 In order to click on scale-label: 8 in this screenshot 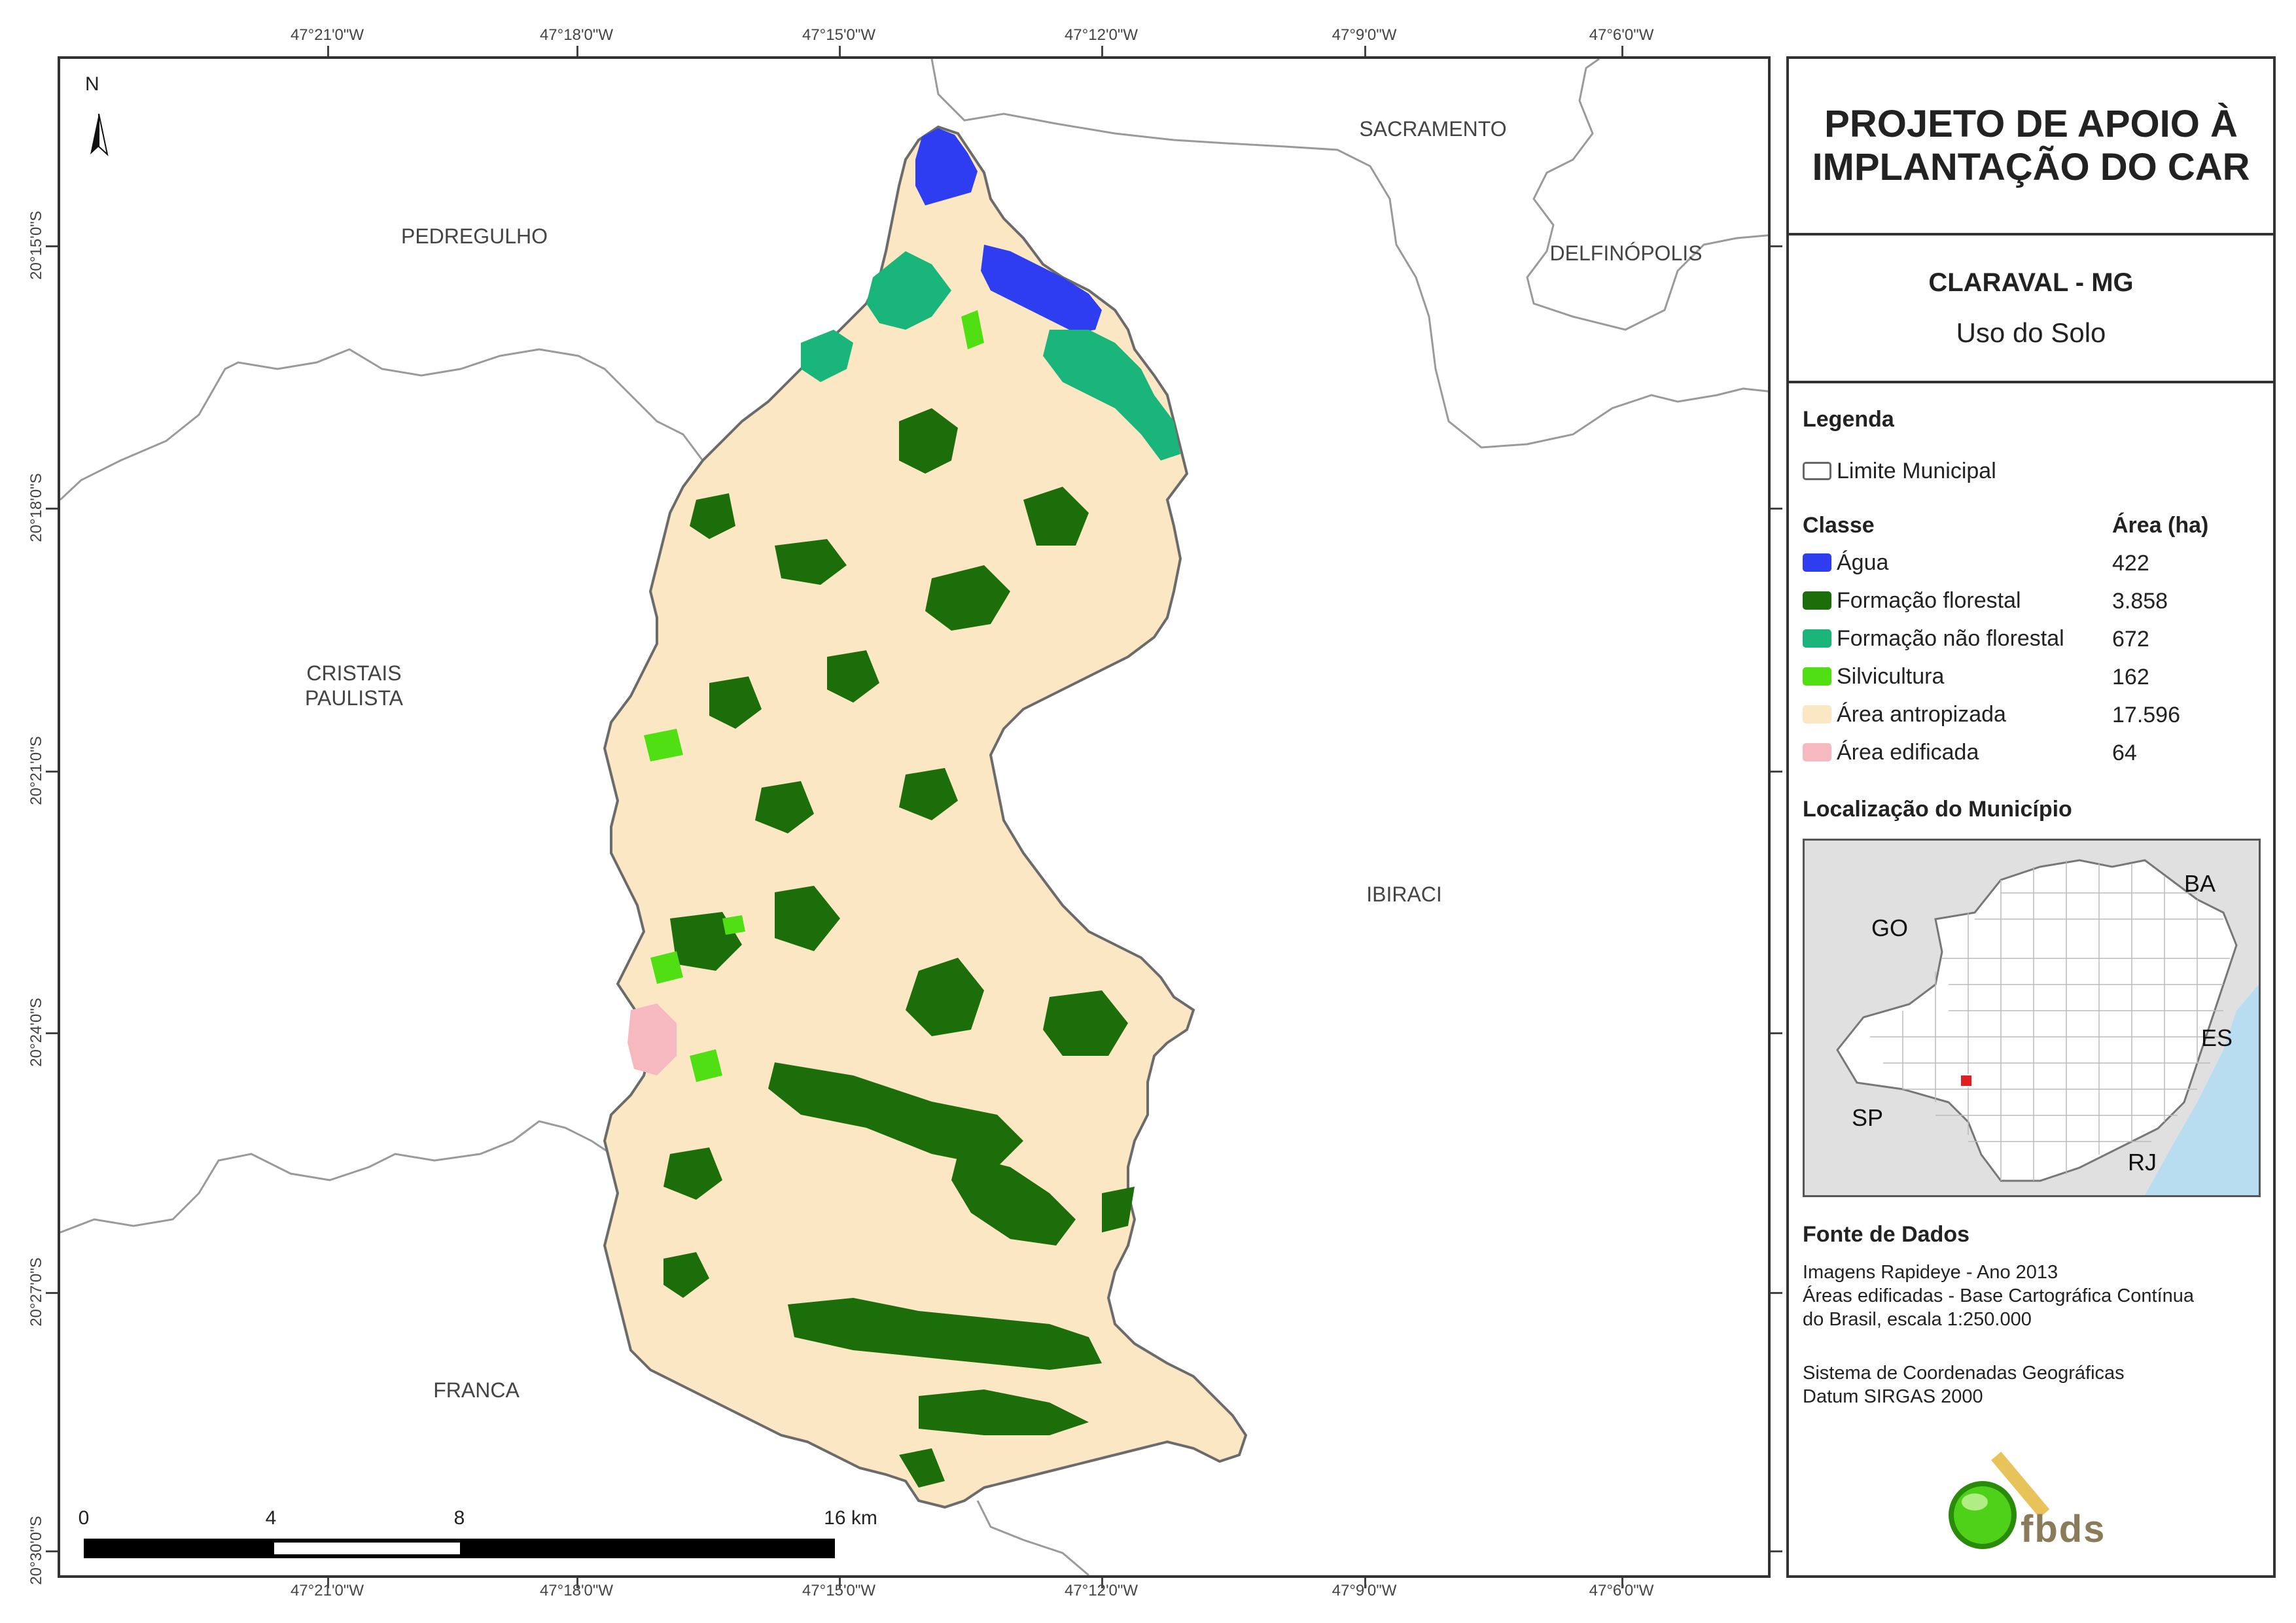, I will do `click(459, 1518)`.